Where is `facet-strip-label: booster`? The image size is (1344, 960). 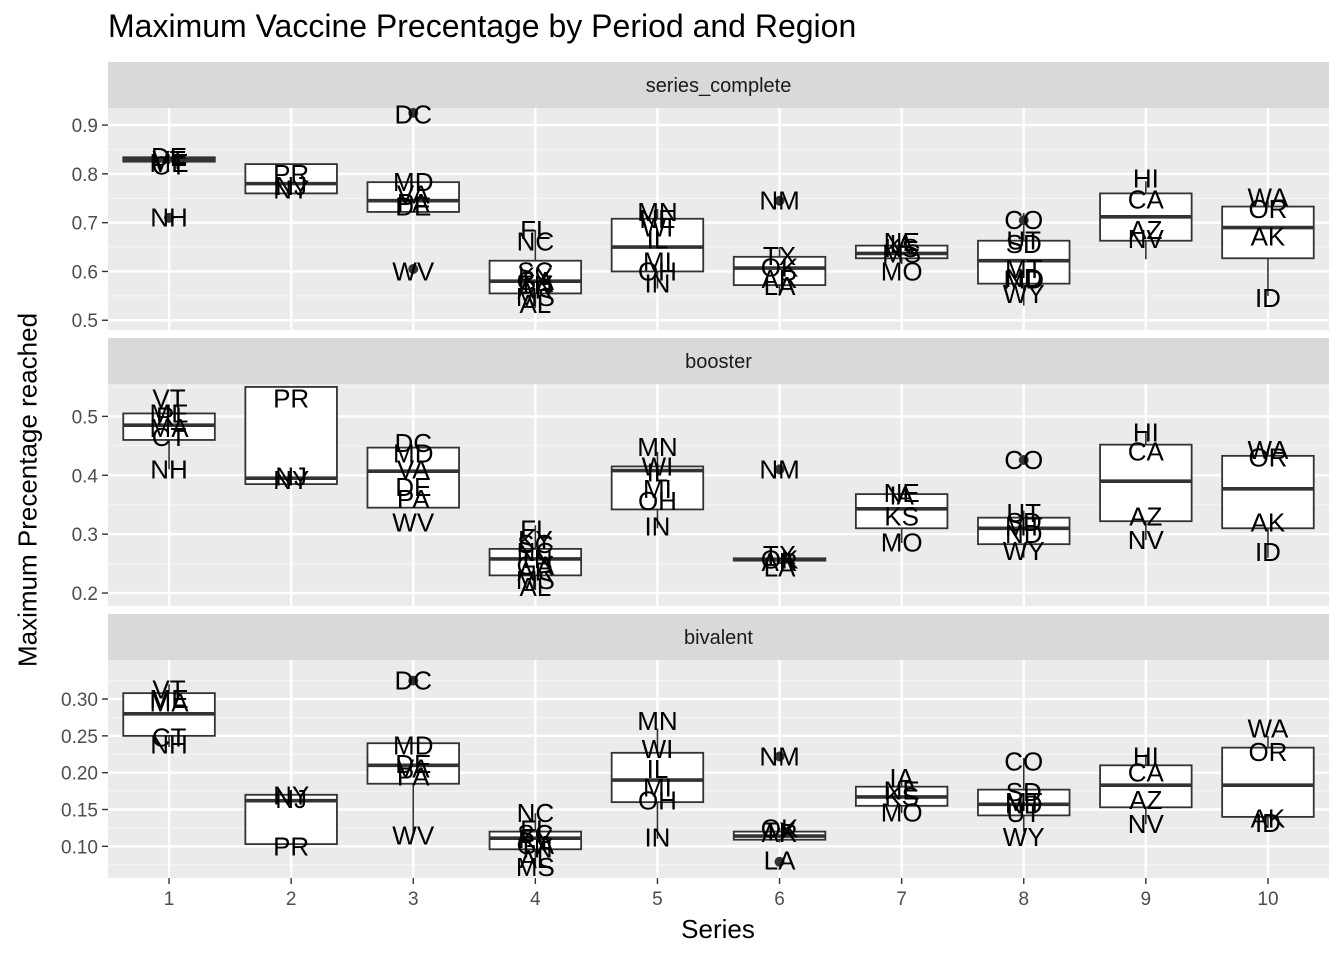
facet-strip-label: booster is located at coordinates (718, 362).